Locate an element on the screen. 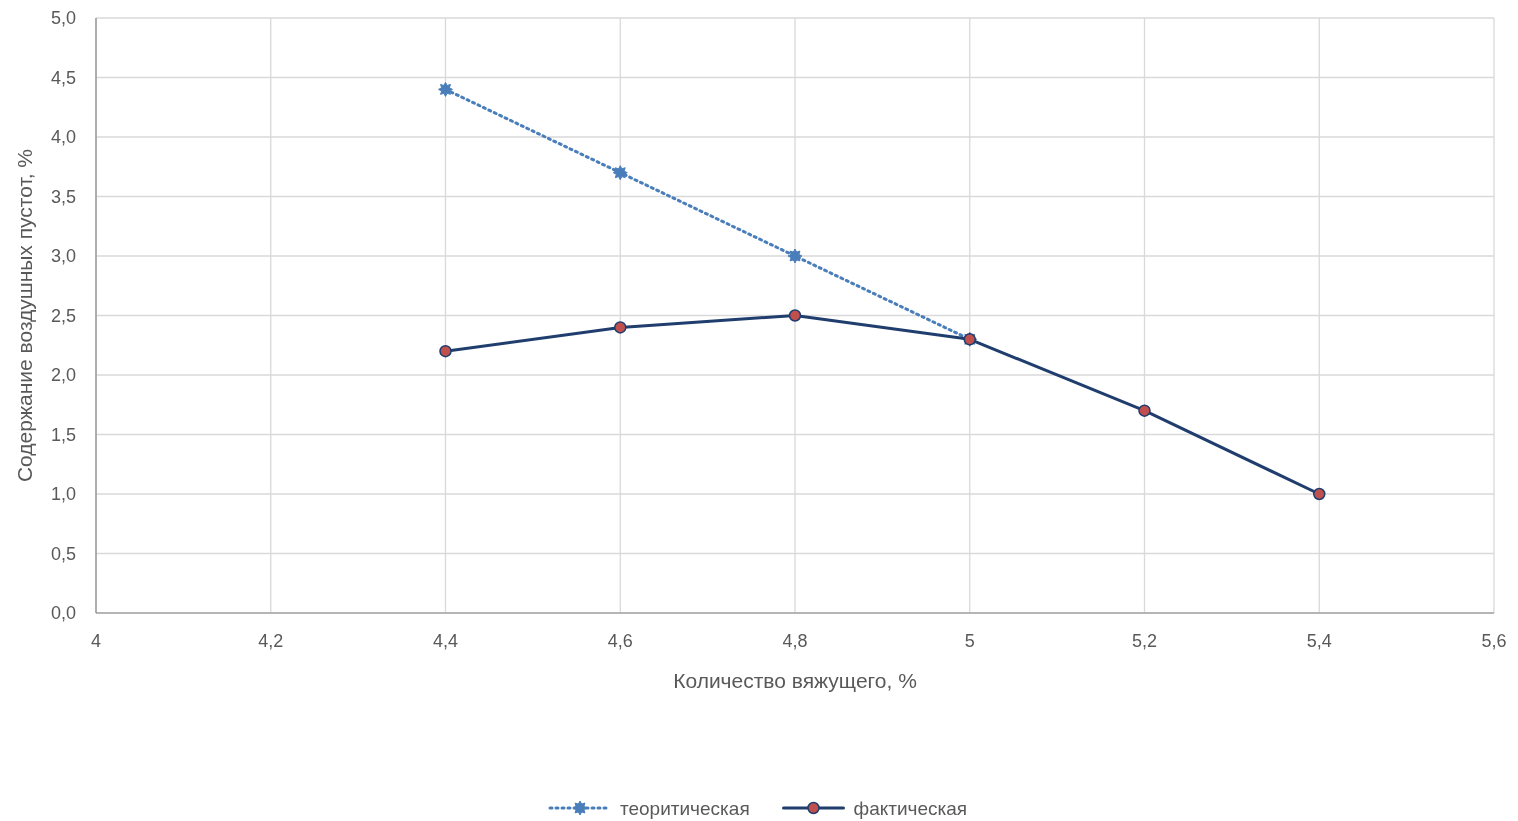  y-axis-title: Содержание воздушных пустот, % is located at coordinates (24, 315).